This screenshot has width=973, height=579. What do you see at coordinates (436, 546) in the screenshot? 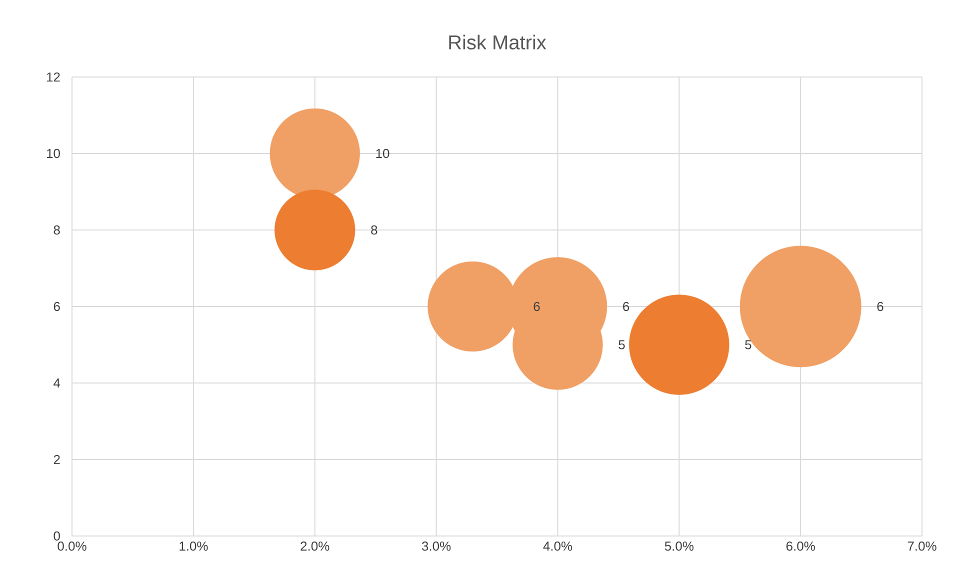
I see `x-tick-label: 3.0%` at bounding box center [436, 546].